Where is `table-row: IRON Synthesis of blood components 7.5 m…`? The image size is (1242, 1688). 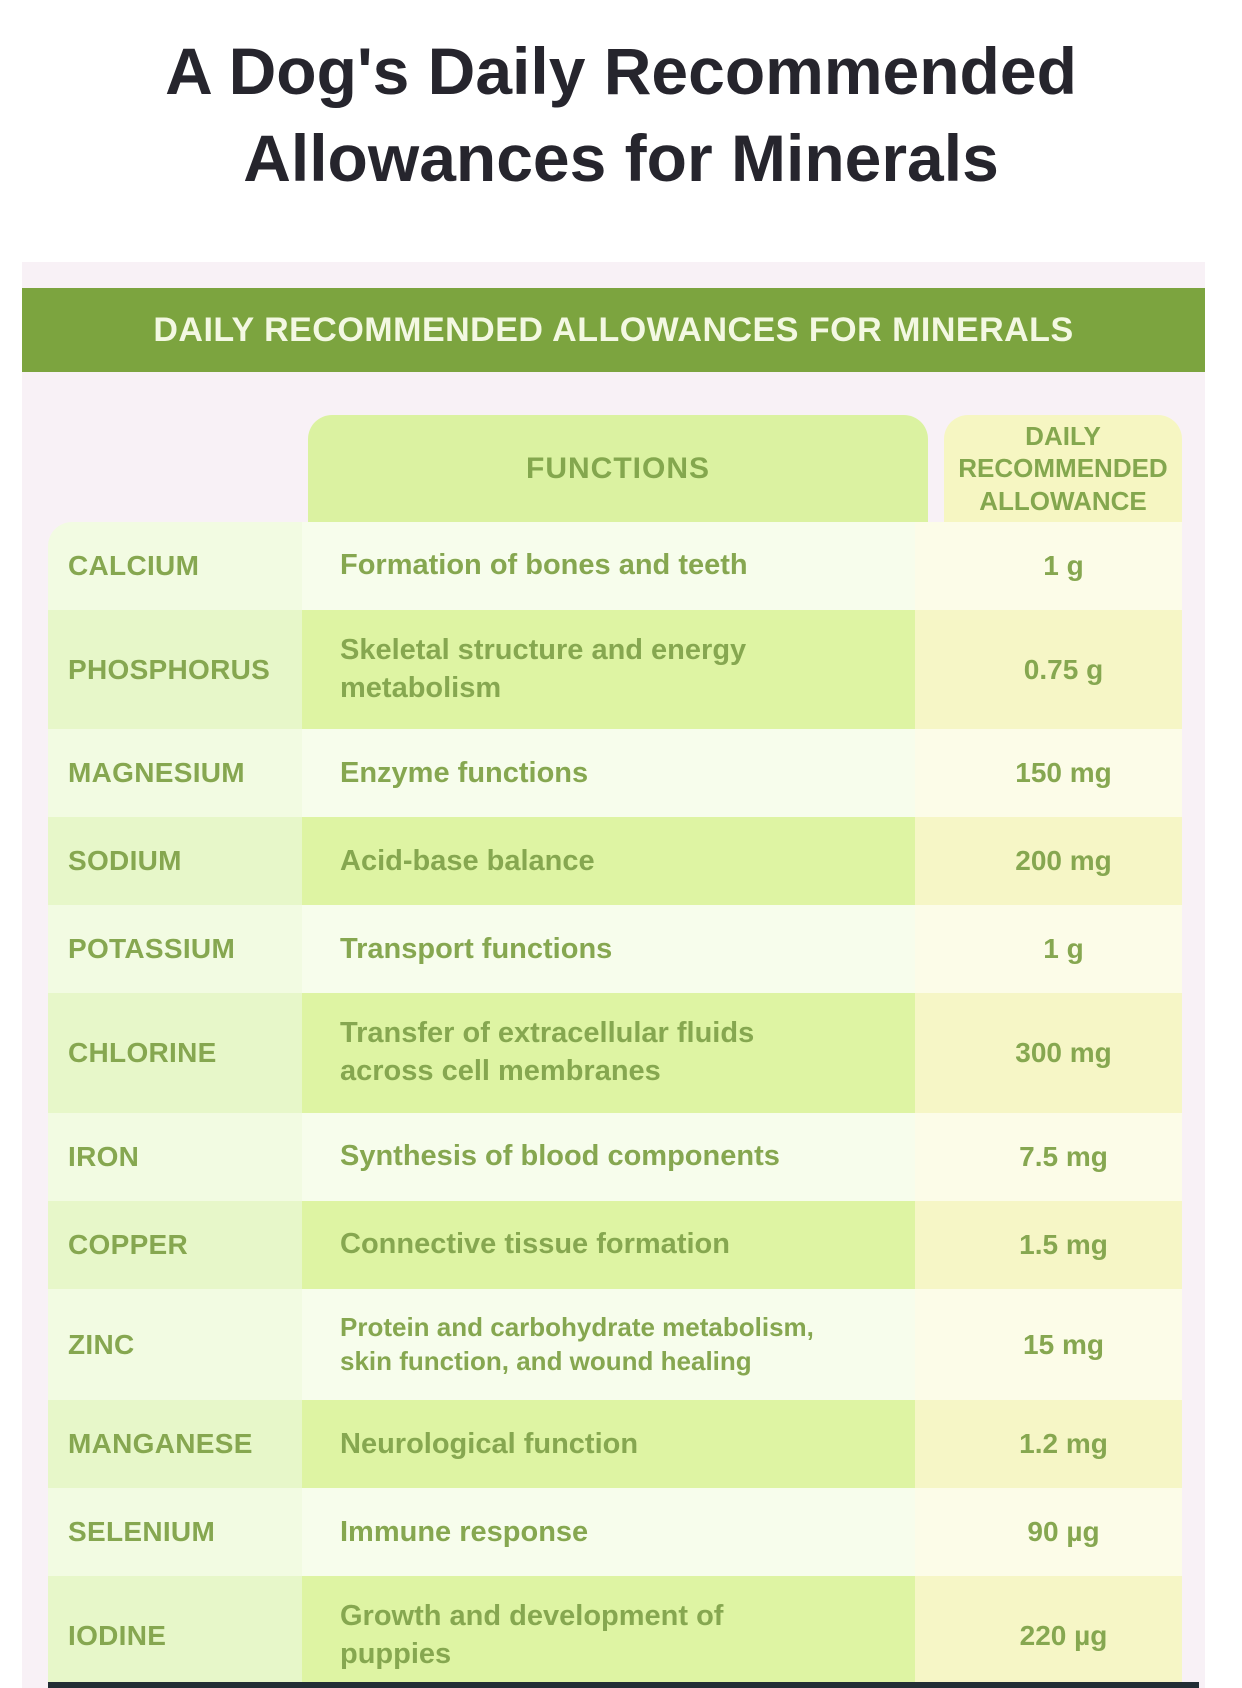 table-row: IRON Synthesis of blood components 7.5 m… is located at coordinates (615, 1156).